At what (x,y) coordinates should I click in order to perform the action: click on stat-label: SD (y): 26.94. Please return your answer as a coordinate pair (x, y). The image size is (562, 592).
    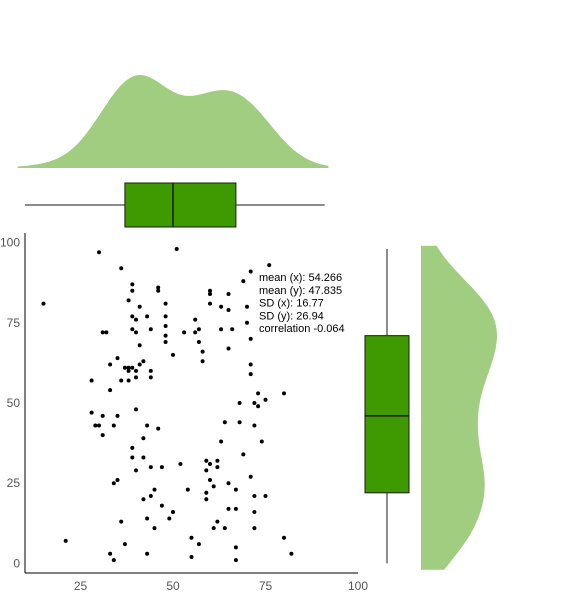
    Looking at the image, I should click on (291, 316).